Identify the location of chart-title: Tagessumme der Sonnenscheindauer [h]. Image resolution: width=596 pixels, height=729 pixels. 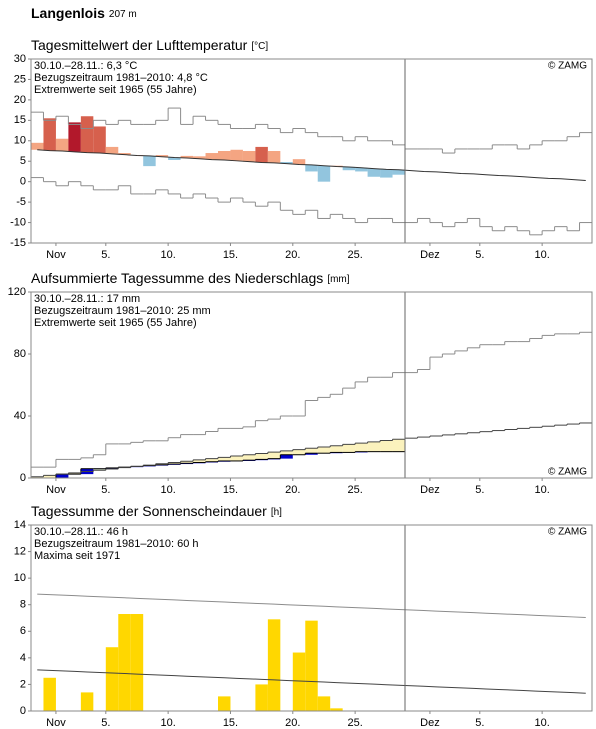
(156, 511).